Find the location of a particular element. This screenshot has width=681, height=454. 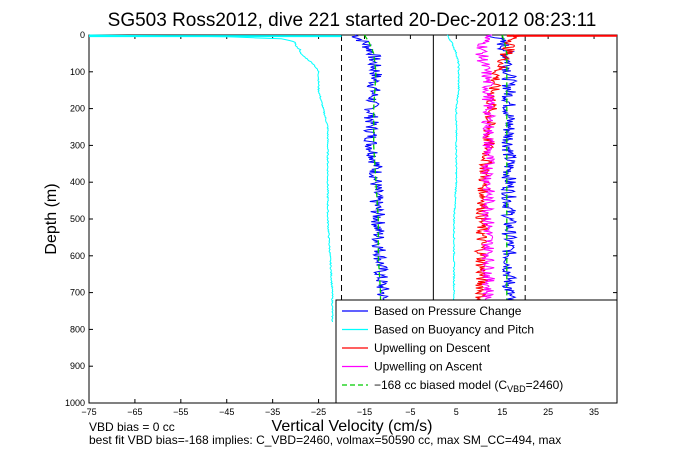

y-tick-label: 600 is located at coordinates (77, 256).